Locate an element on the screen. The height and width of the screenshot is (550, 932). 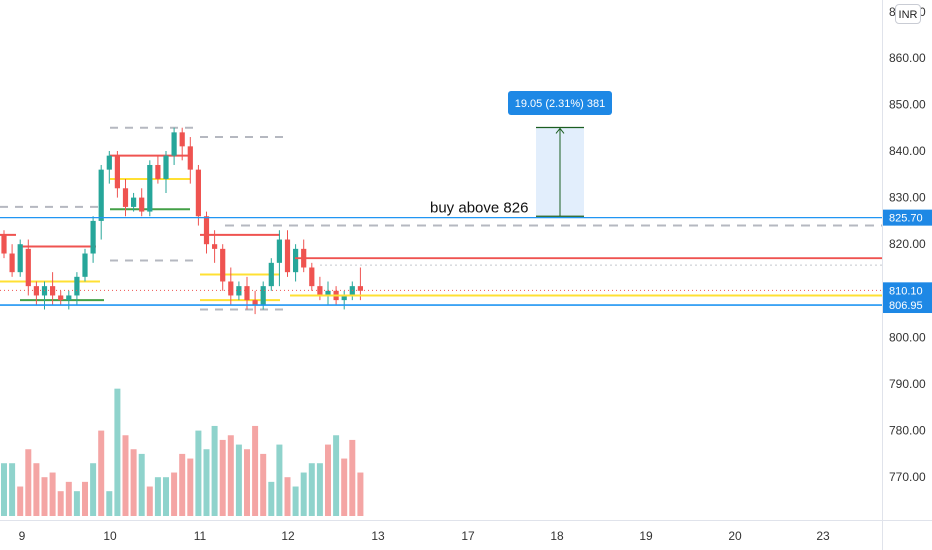
x-tick-label: 17 is located at coordinates (468, 536).